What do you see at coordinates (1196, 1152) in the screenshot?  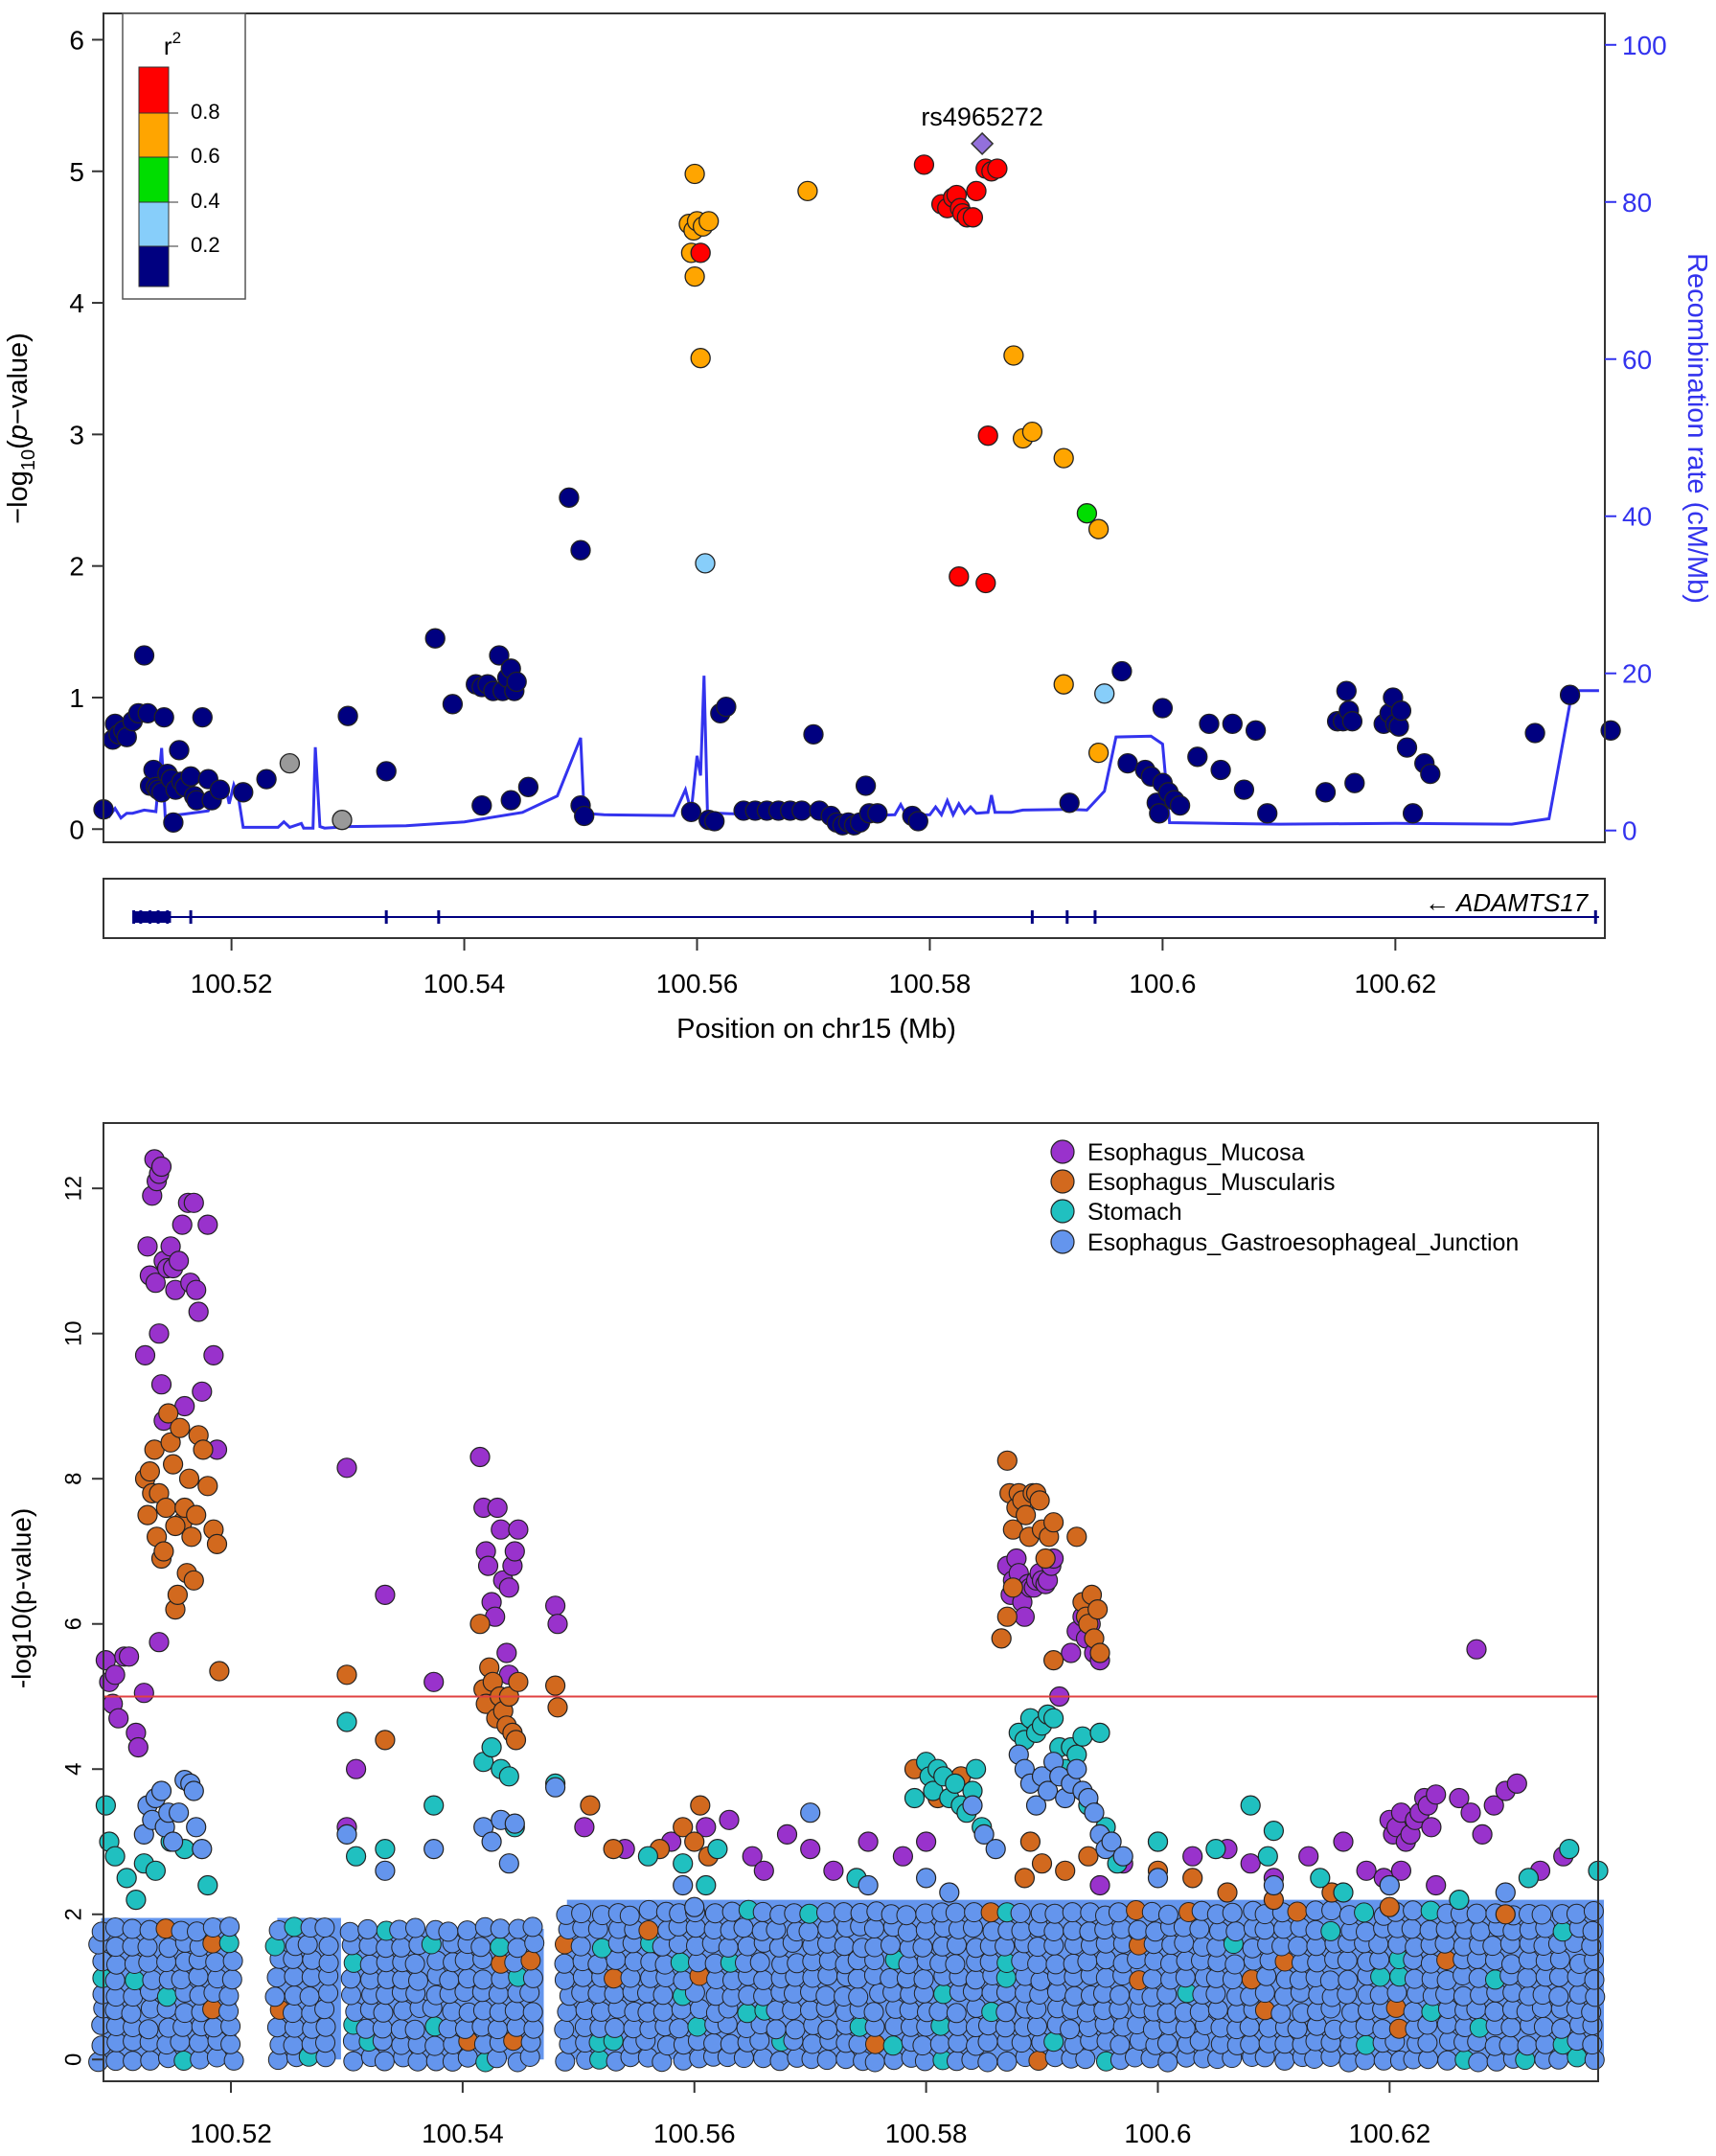 I see `legend-label-mucosa: Esophagus_Mucosa` at bounding box center [1196, 1152].